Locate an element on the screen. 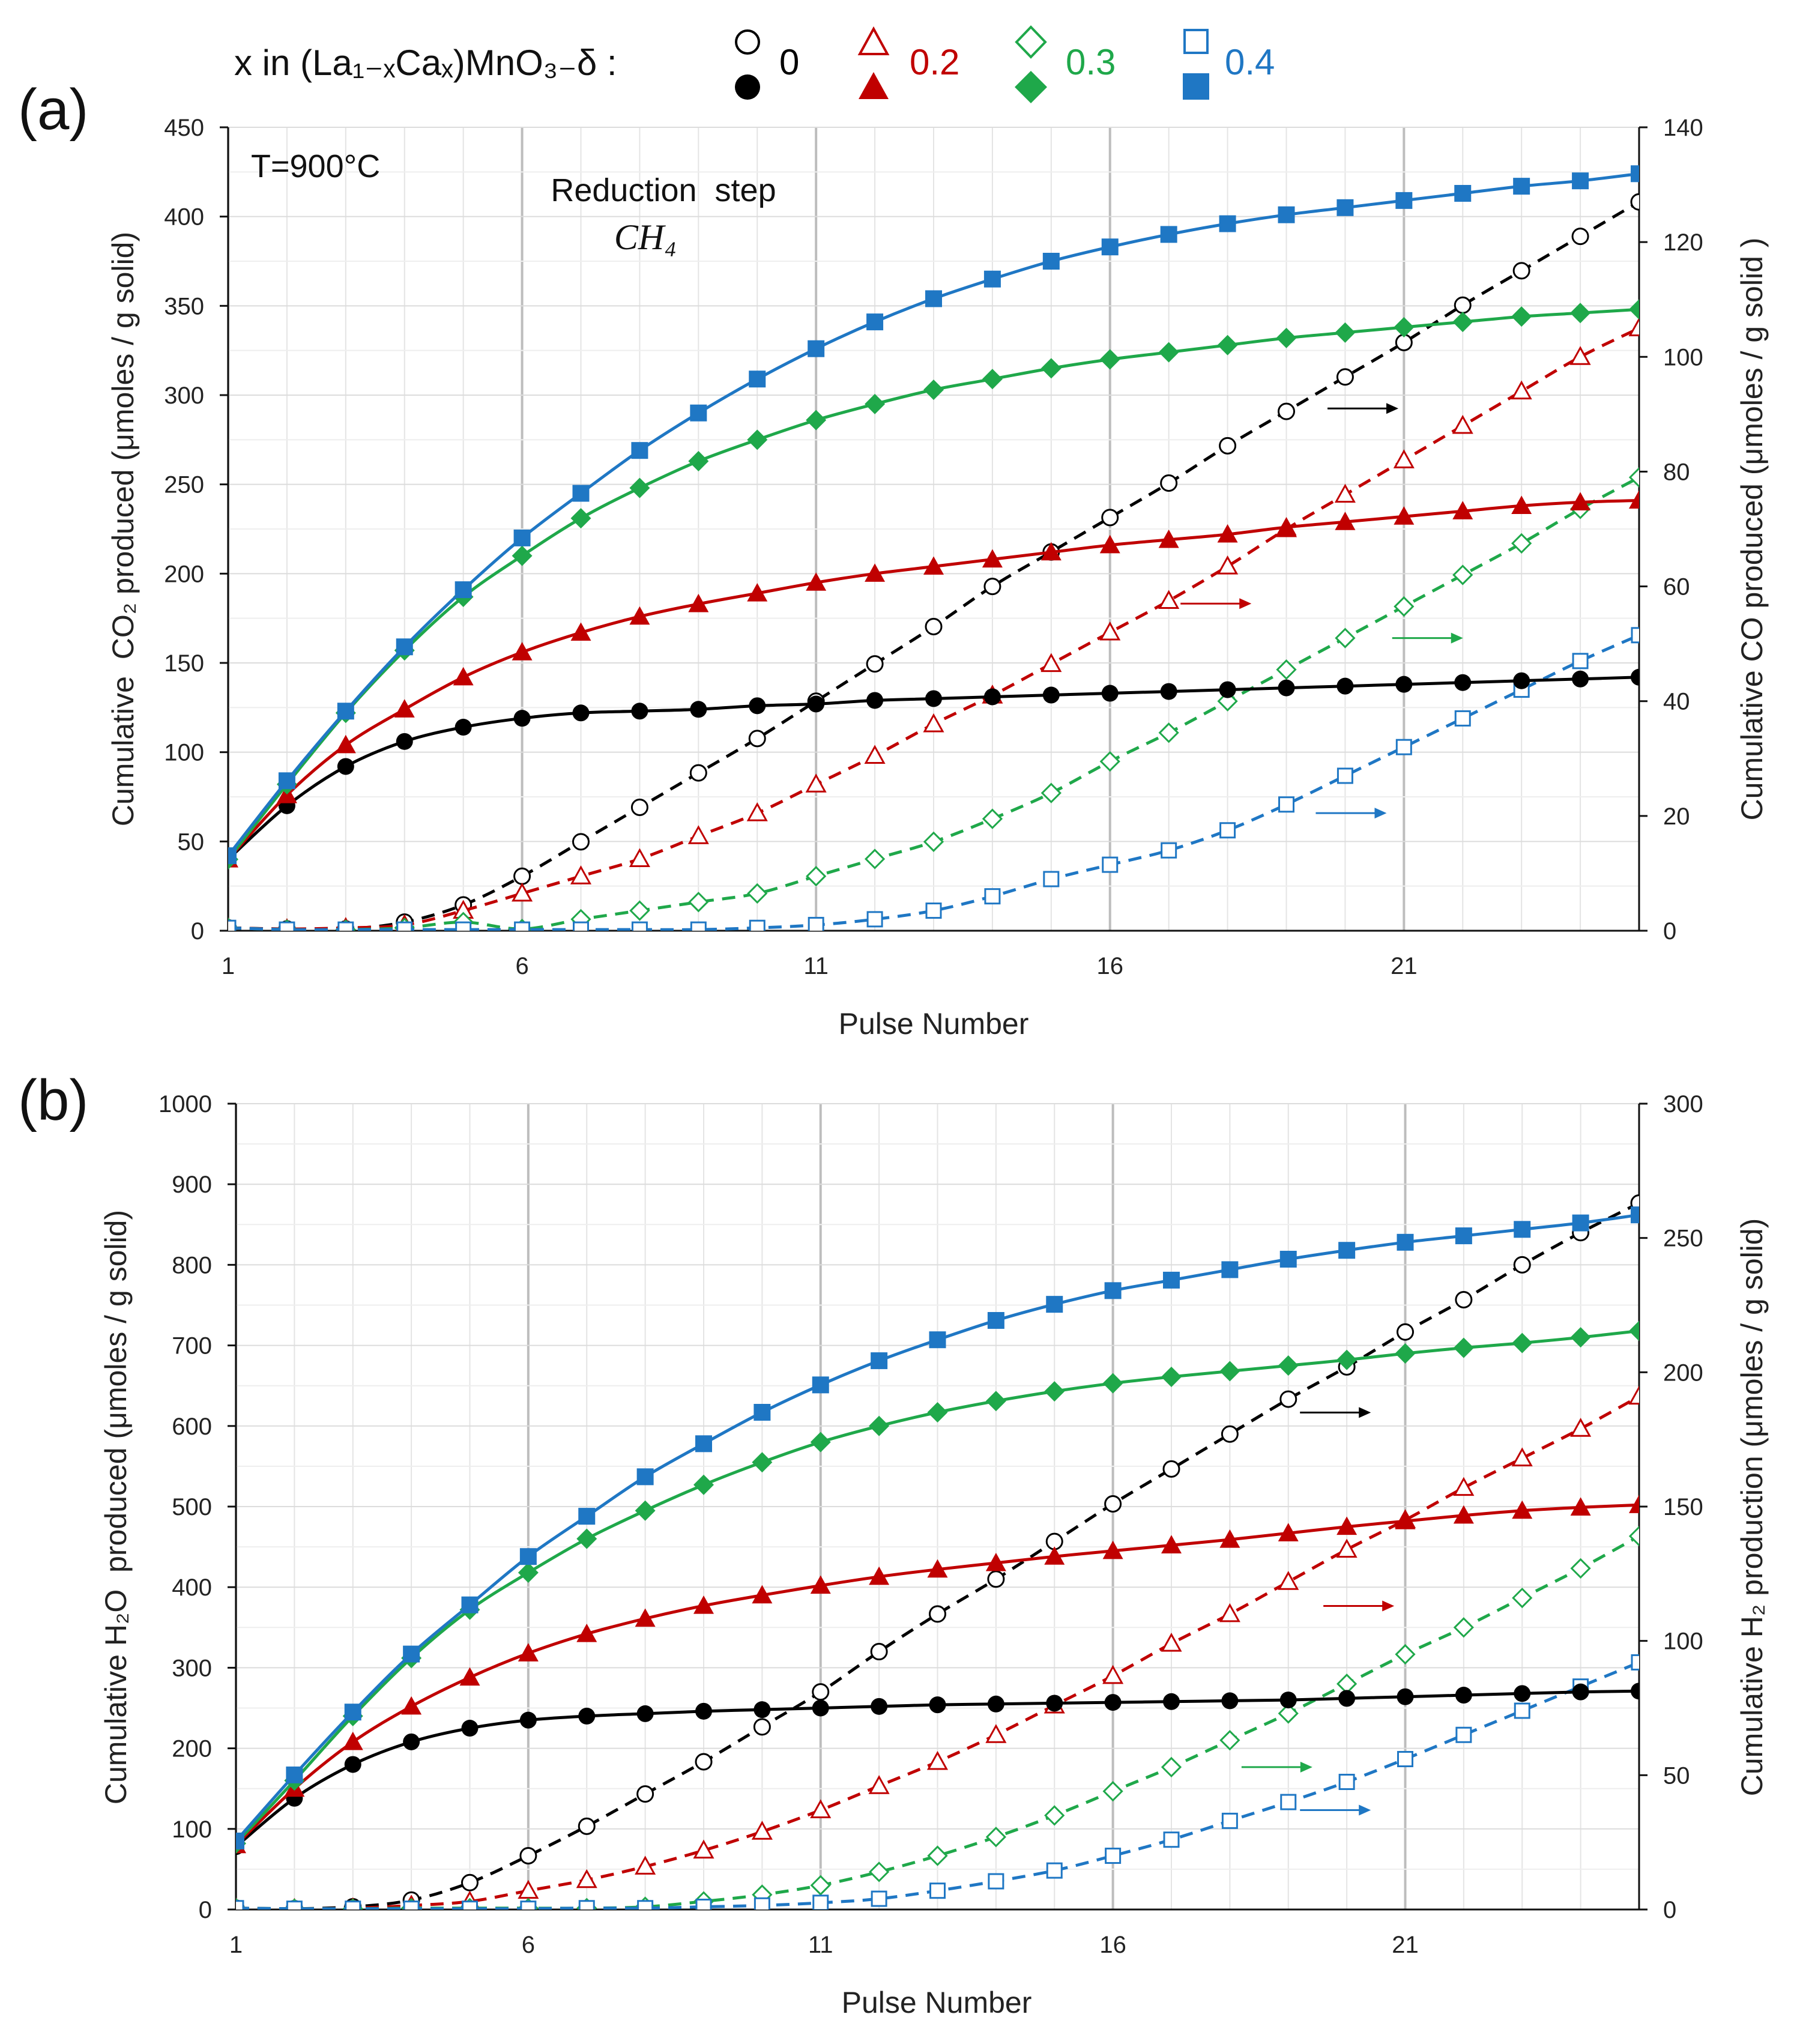  left-y-tick-label: 0 is located at coordinates (197, 931).